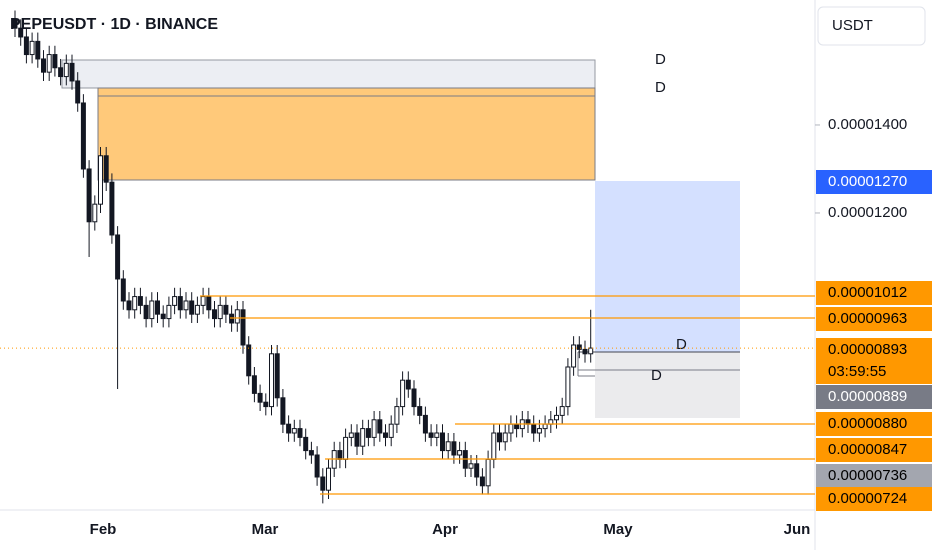  What do you see at coordinates (867, 396) in the screenshot?
I see `price-tag-label: 0.00000889` at bounding box center [867, 396].